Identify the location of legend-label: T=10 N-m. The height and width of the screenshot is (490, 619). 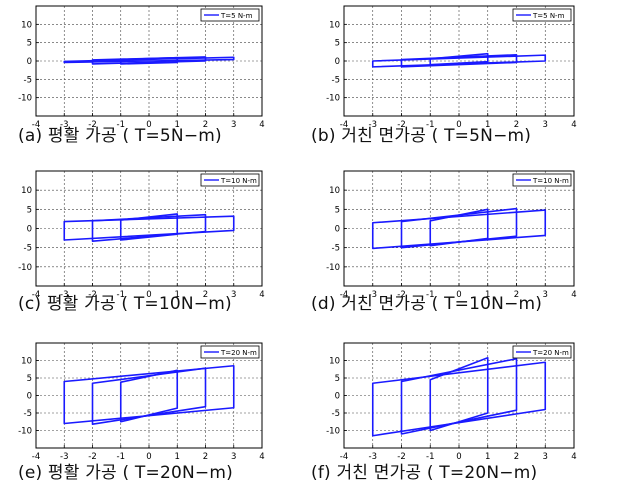
(550, 181).